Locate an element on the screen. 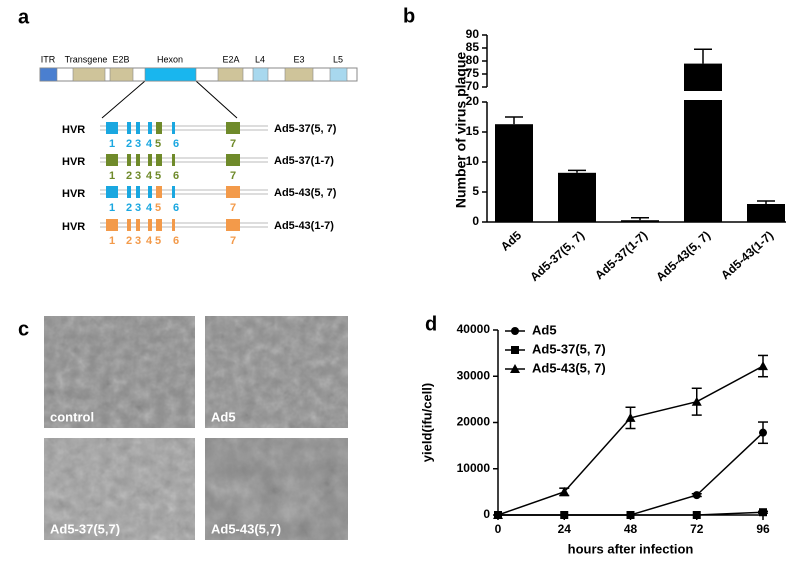 The image size is (787, 563). x-tick-label: 96 is located at coordinates (763, 529).